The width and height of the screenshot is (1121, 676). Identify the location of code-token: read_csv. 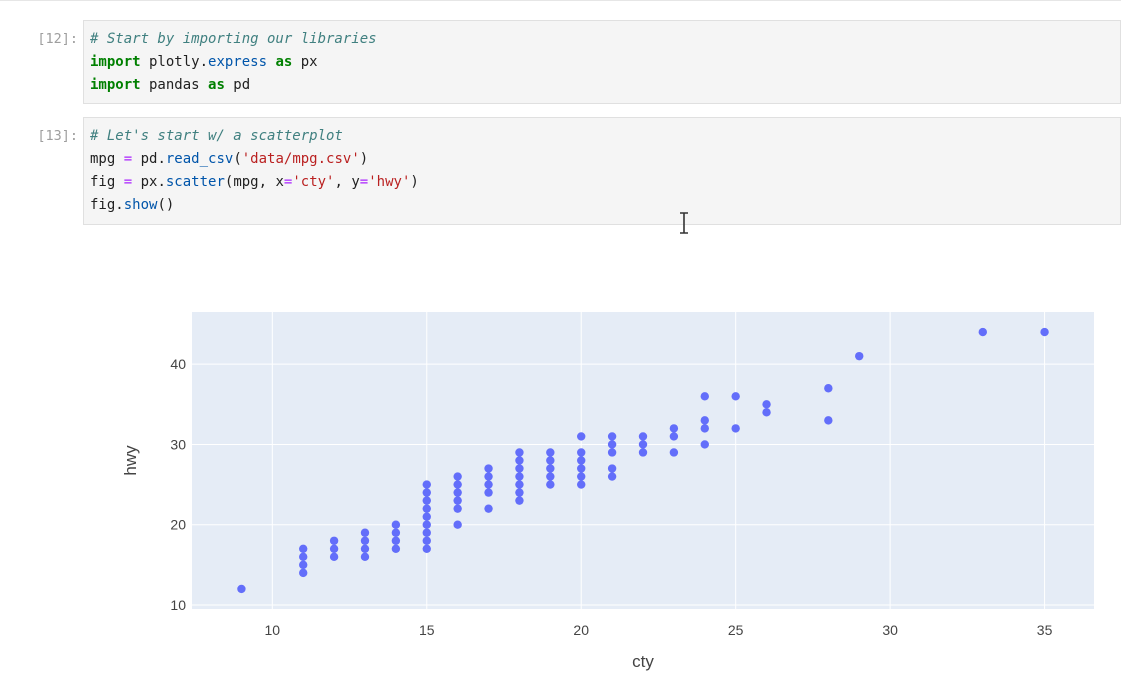
(199, 159).